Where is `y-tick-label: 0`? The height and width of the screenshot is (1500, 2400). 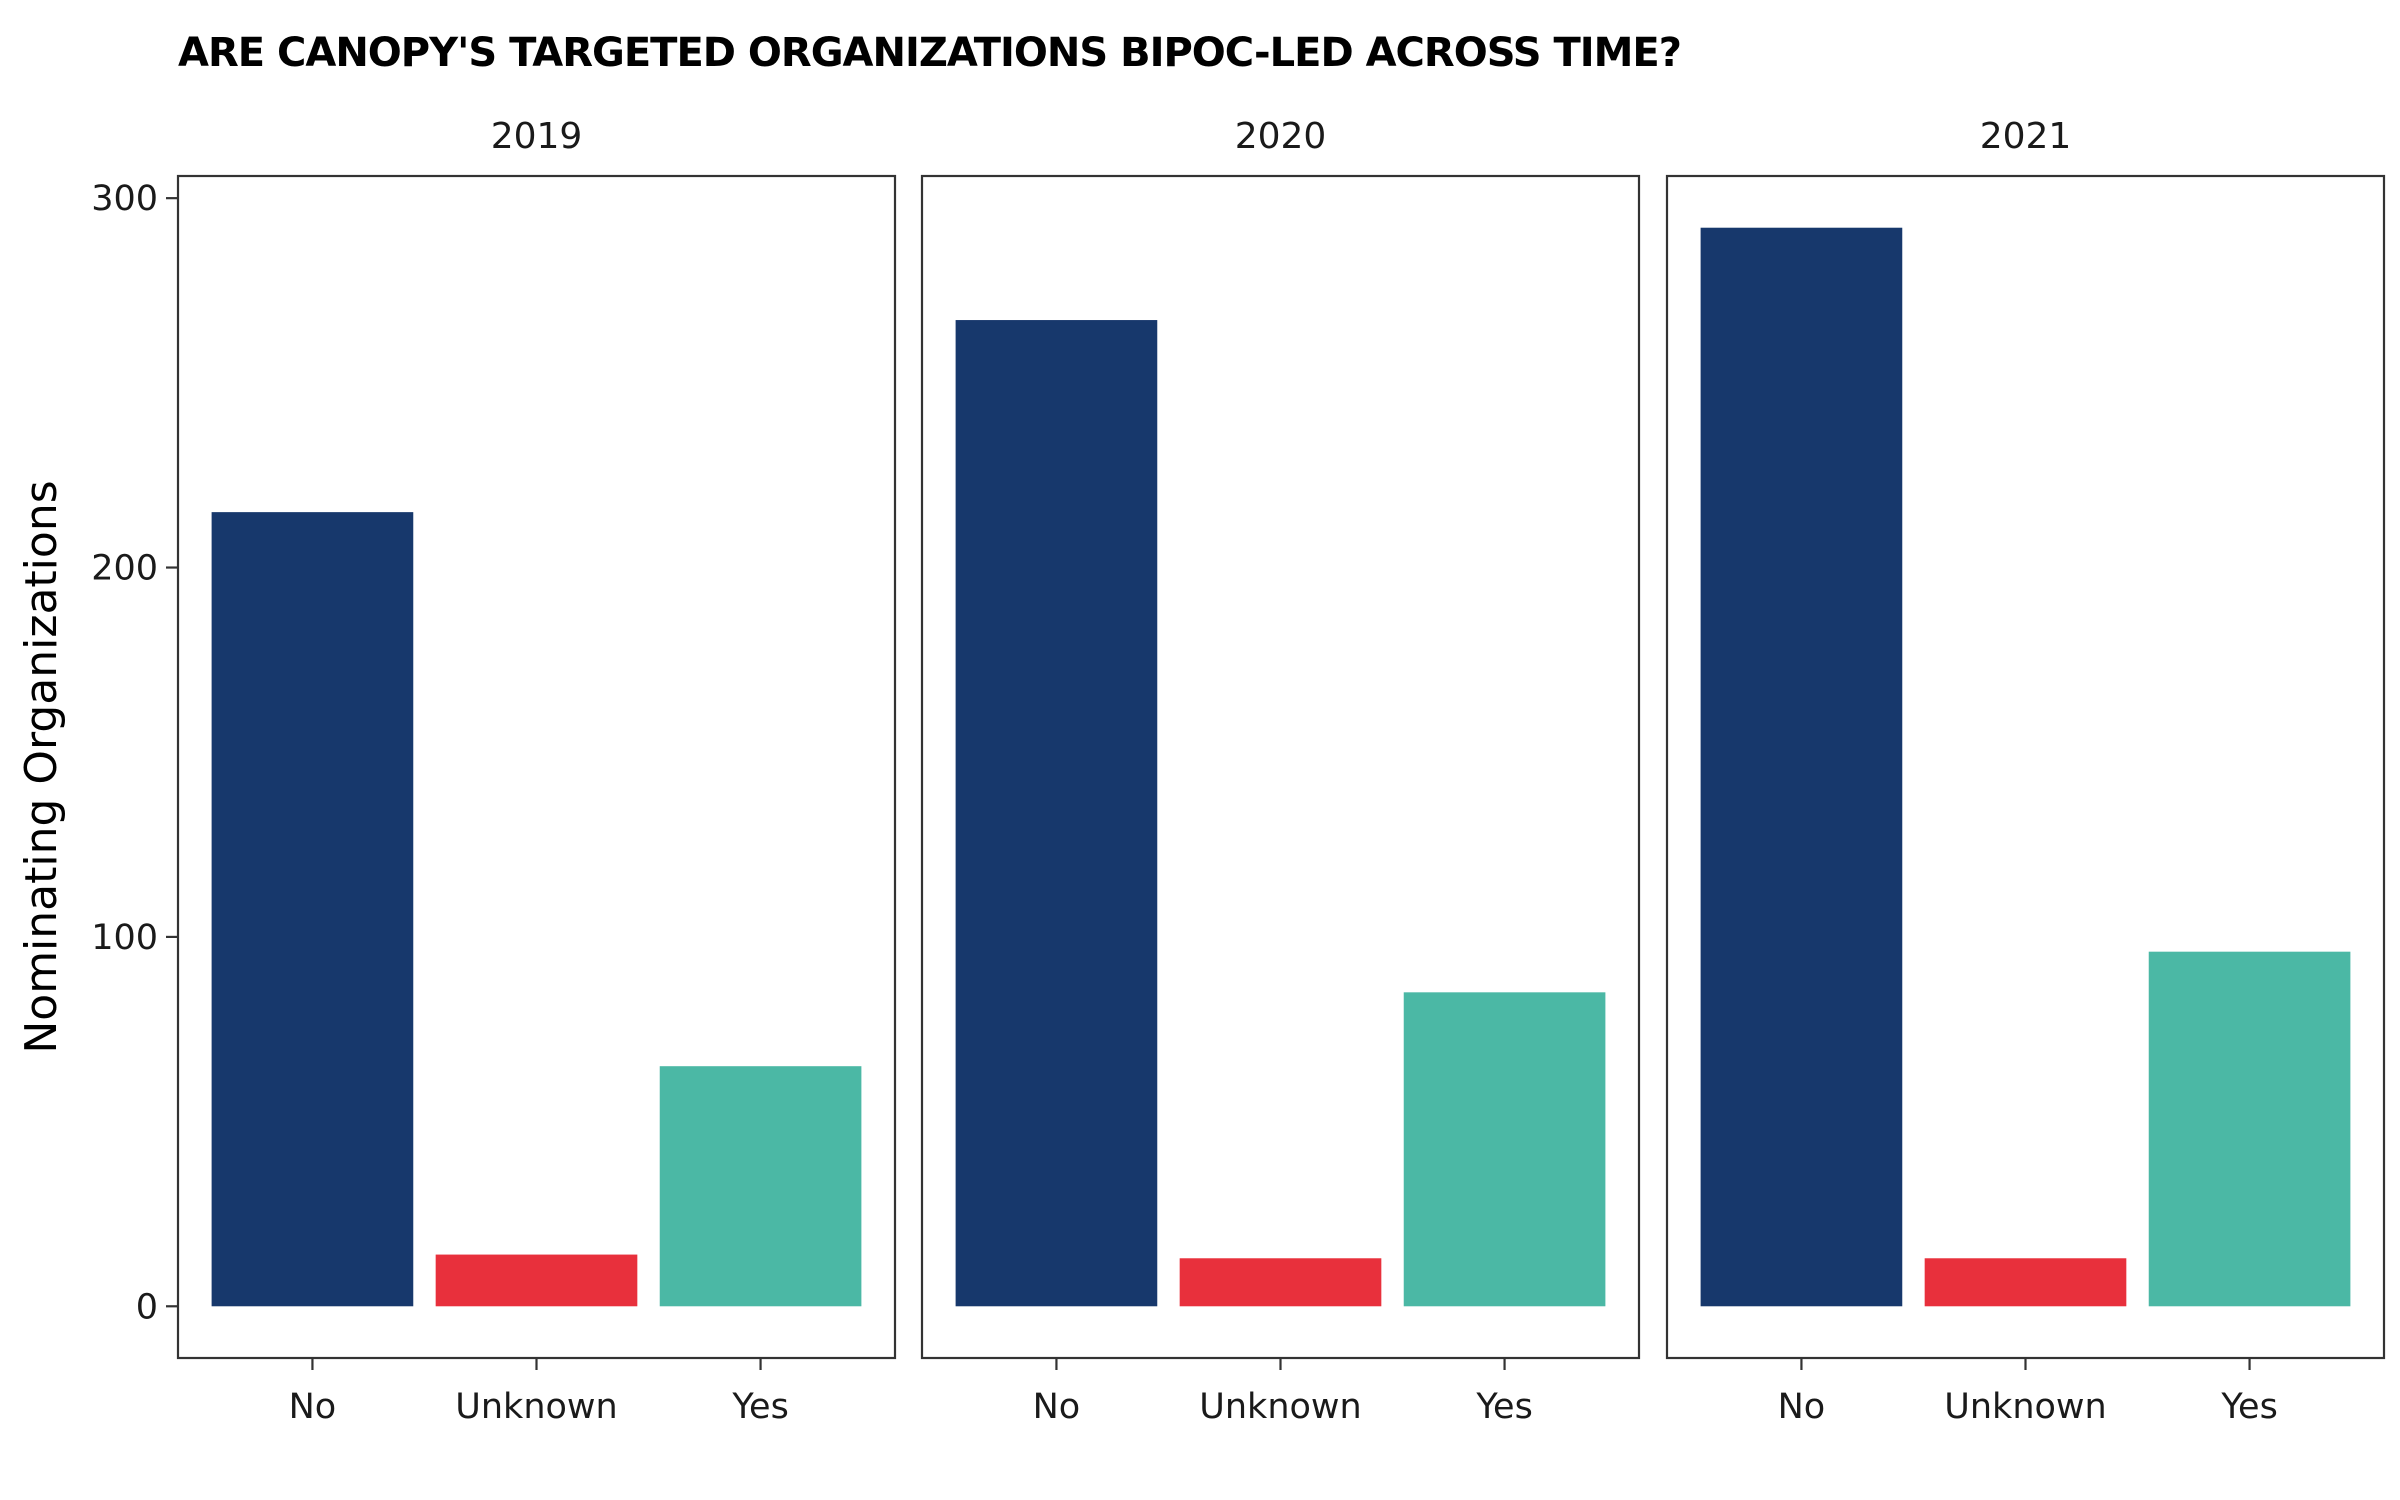 y-tick-label: 0 is located at coordinates (147, 1307).